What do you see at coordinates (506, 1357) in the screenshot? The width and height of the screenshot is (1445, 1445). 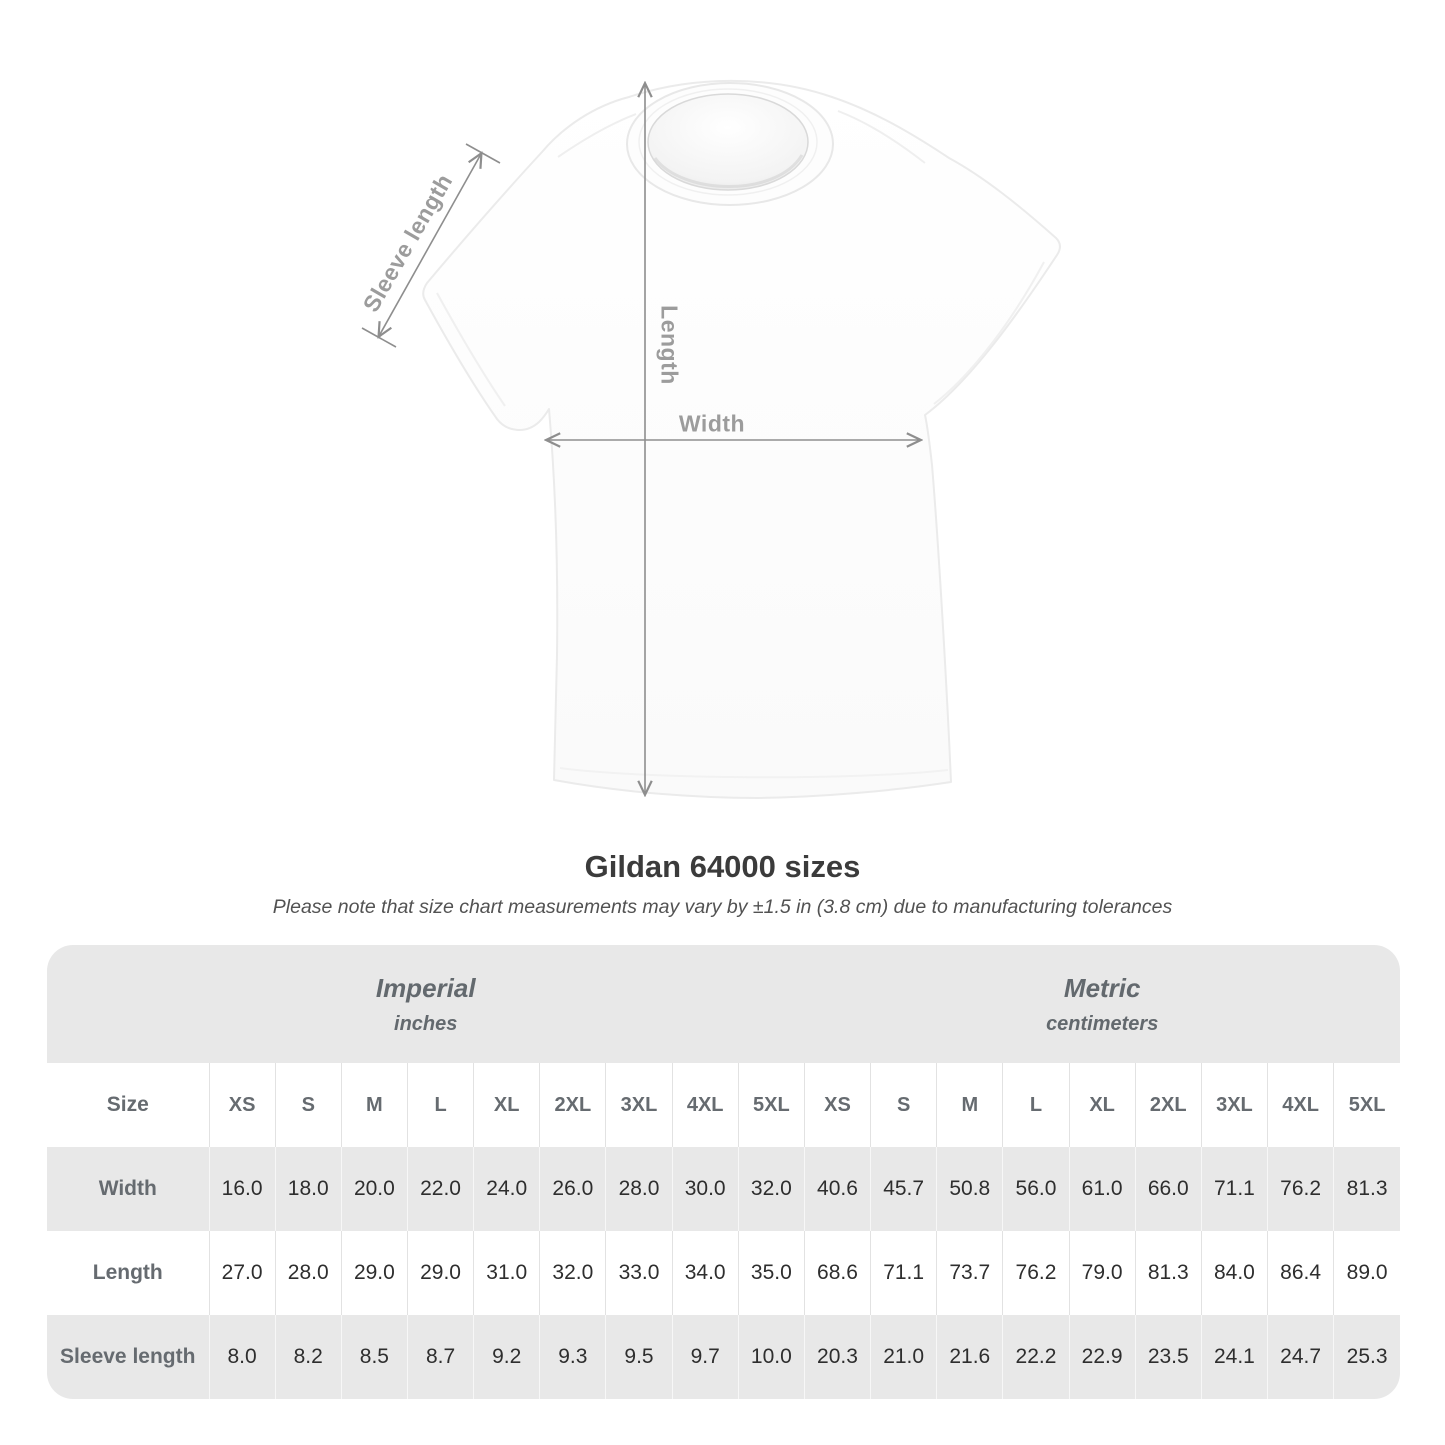 I see `cell: 9.2` at bounding box center [506, 1357].